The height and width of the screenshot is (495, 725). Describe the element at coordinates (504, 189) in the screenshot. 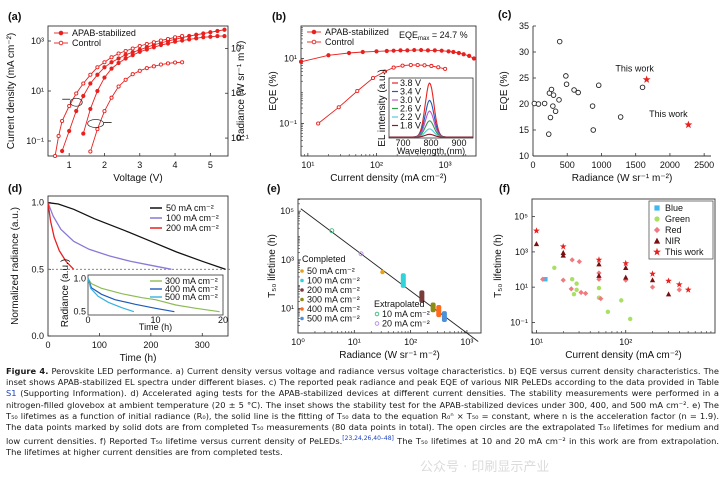

I see `panel-label: (f)` at that location.